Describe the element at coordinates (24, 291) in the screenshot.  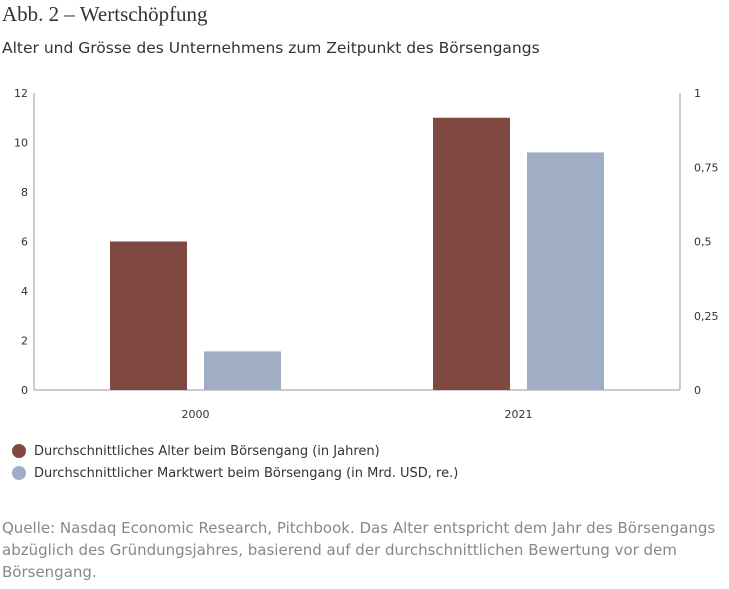
I see `left-tick-label: 4` at that location.